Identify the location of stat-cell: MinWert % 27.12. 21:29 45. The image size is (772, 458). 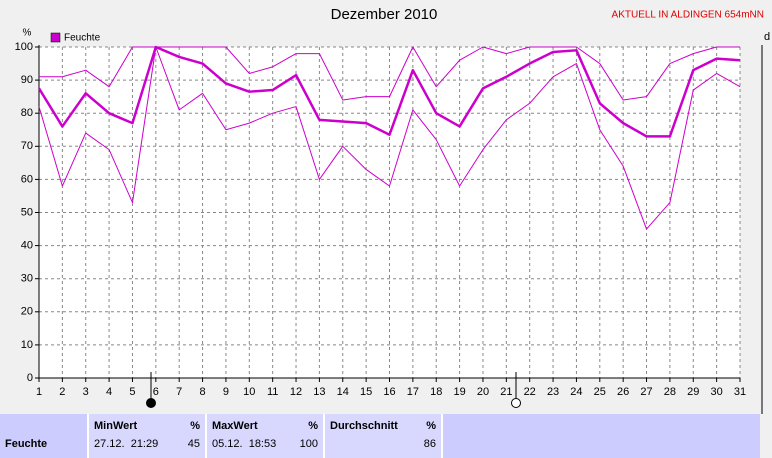
(146, 436).